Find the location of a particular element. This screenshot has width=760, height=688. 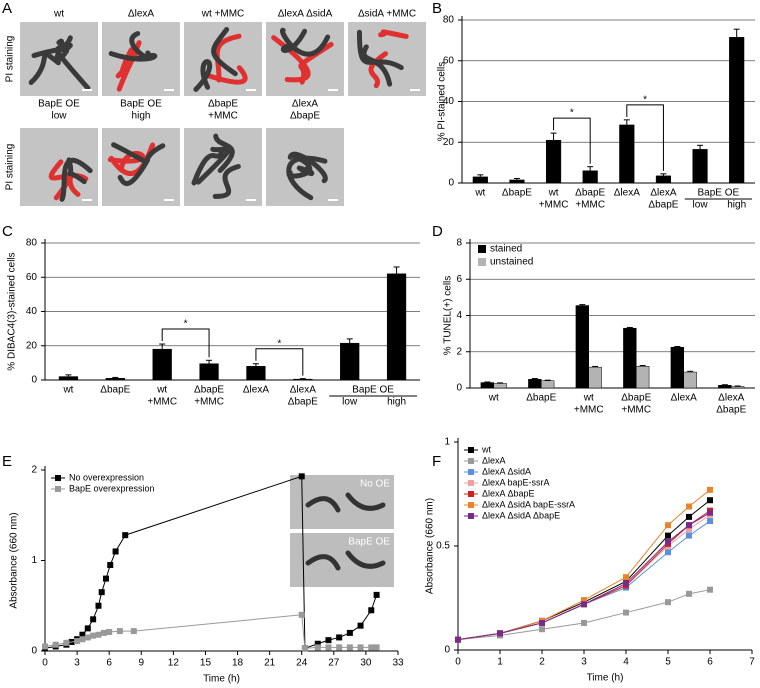

x-tick-label: 33 is located at coordinates (398, 663).